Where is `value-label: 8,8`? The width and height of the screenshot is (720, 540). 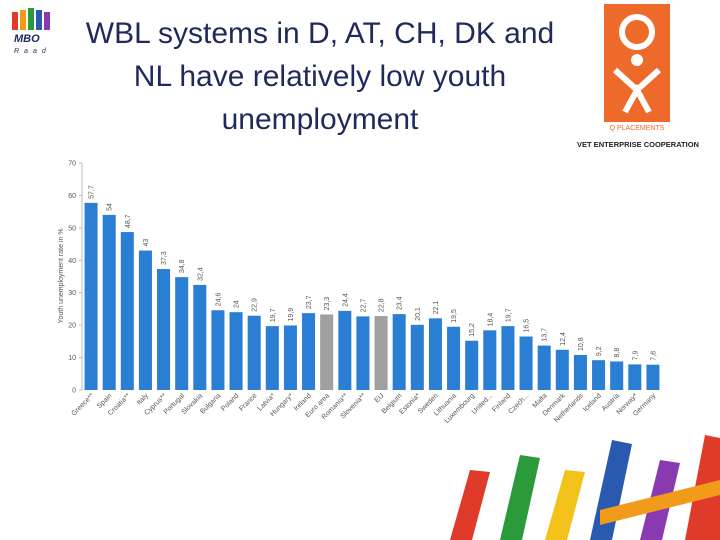 value-label: 8,8 is located at coordinates (617, 353).